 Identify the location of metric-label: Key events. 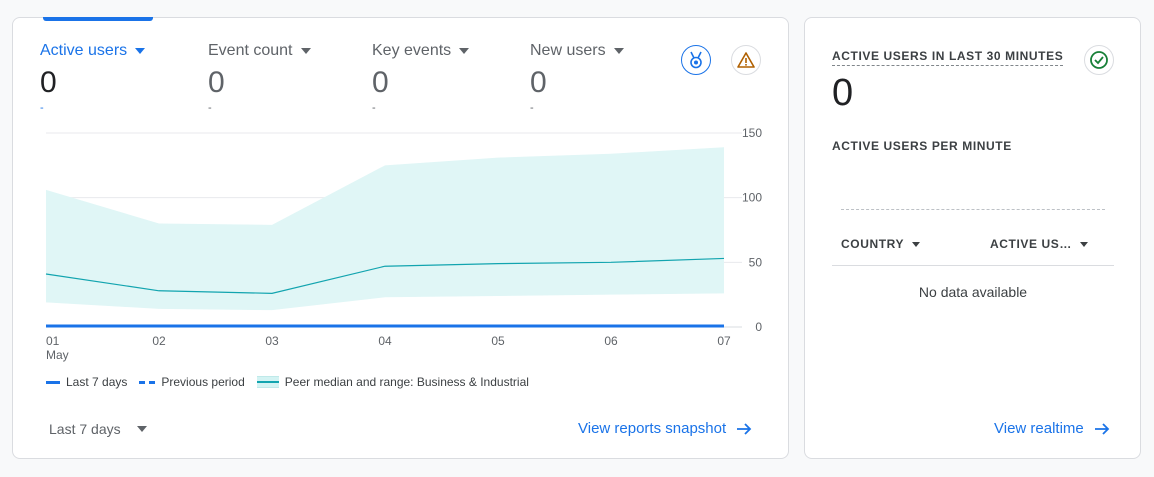
(421, 51).